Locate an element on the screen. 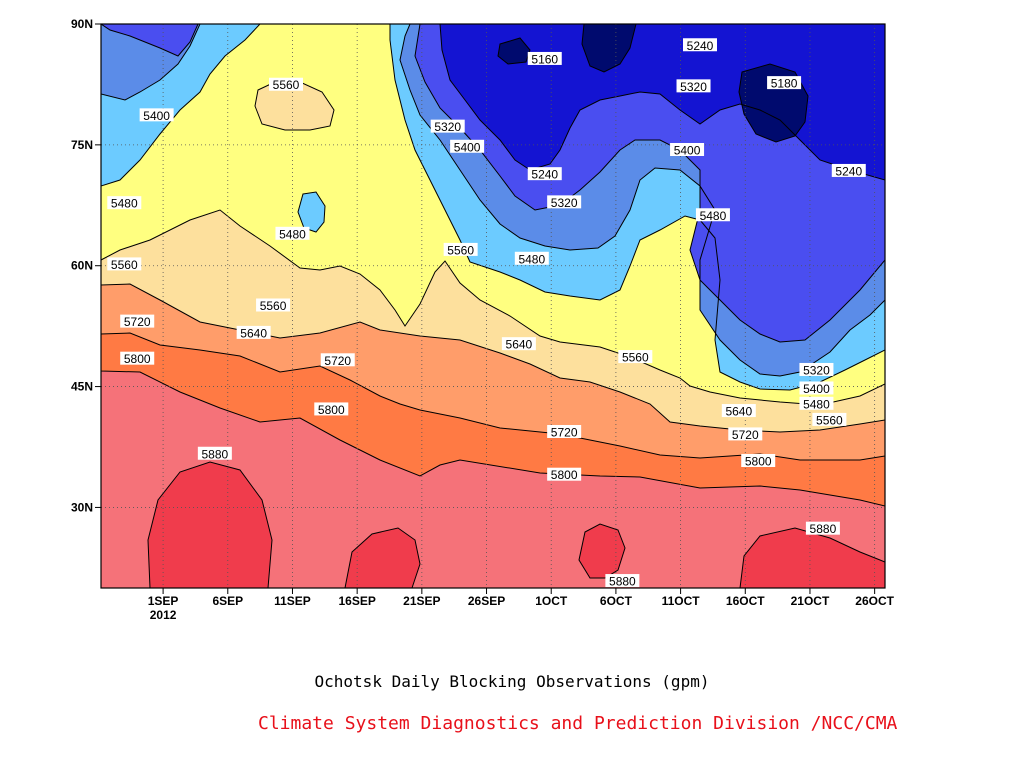 Image resolution: width=1024 pixels, height=768 pixels. contour-label-text: 5320 is located at coordinates (447, 127).